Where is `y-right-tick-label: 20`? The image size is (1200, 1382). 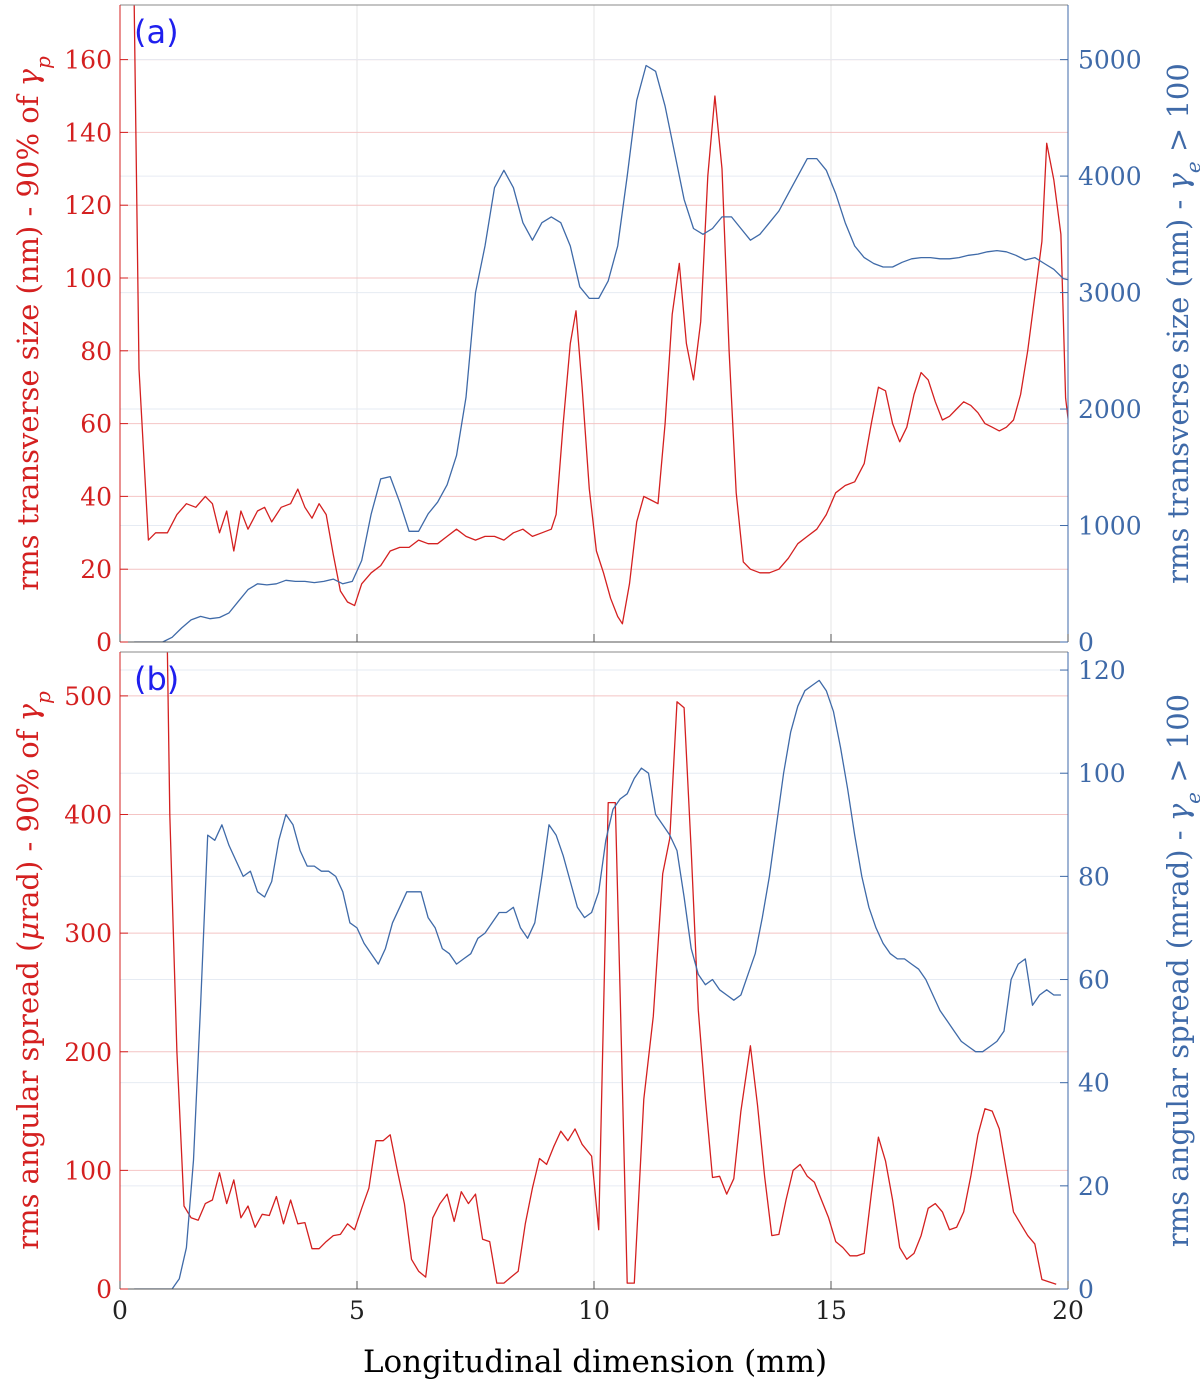
y-right-tick-label: 20 is located at coordinates (1094, 1186).